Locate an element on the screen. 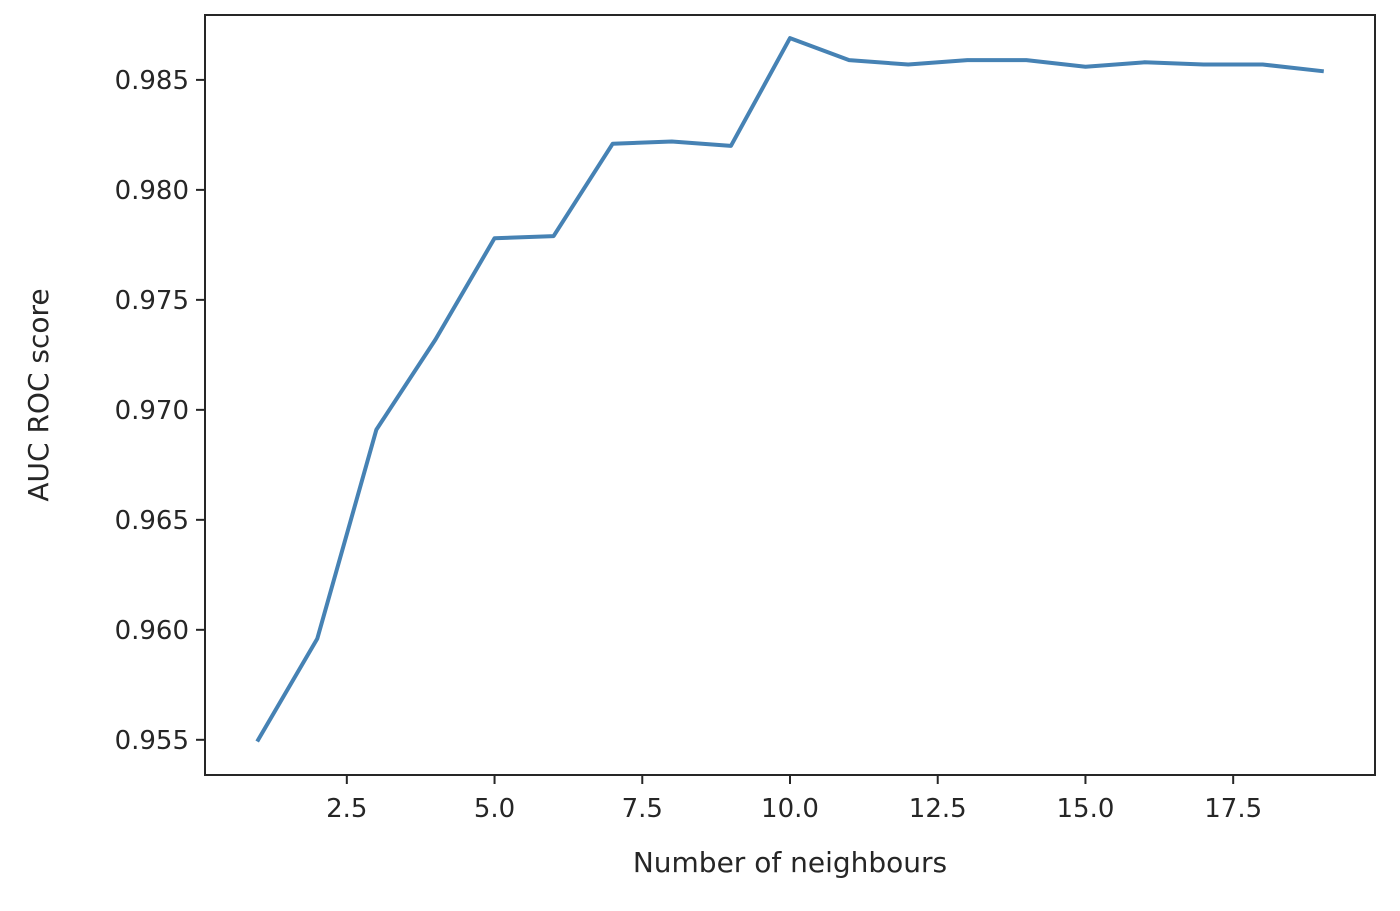 The height and width of the screenshot is (911, 1400). y-tick-label: 0.965 is located at coordinates (152, 521).